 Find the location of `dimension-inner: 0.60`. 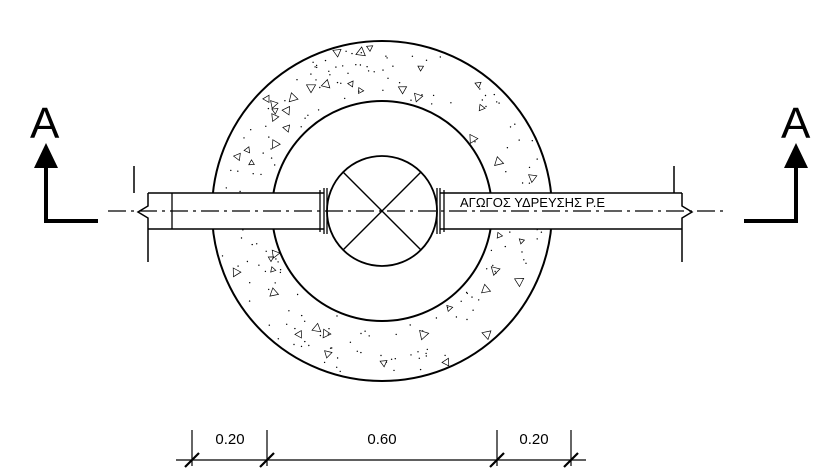

dimension-inner: 0.60 is located at coordinates (381, 439).